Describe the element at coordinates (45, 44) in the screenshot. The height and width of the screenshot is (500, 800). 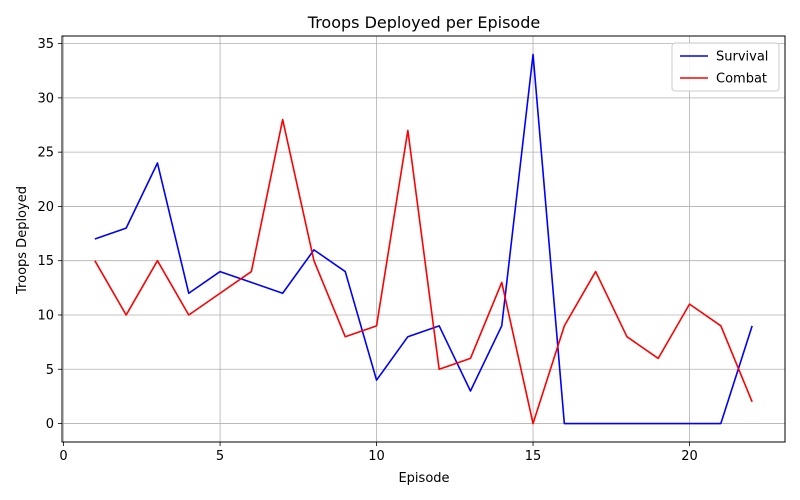
I see `y-tick-label: 35` at that location.